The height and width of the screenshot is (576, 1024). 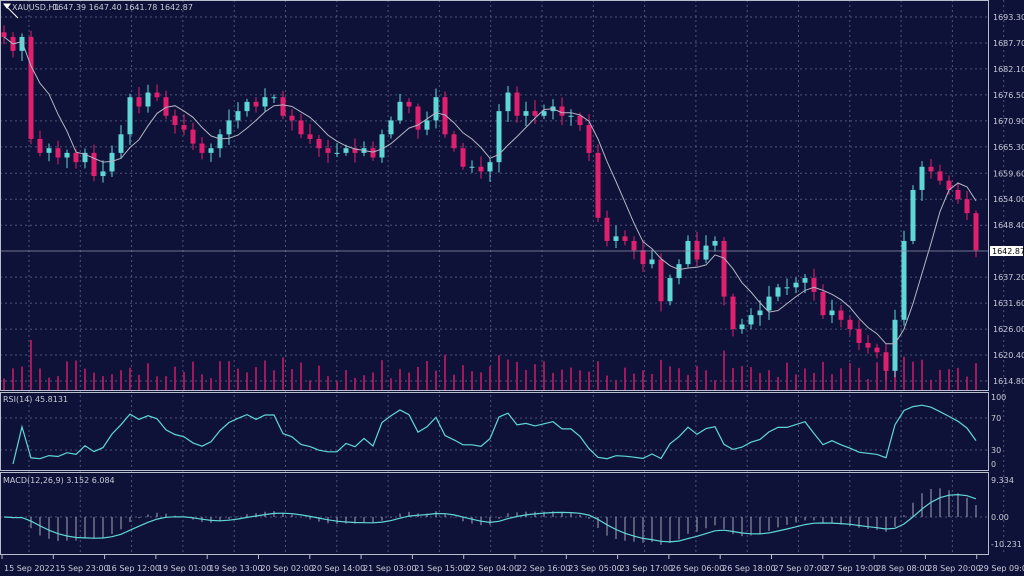 What do you see at coordinates (594, 568) in the screenshot?
I see `time-tick: 23 Sep 05:00` at bounding box center [594, 568].